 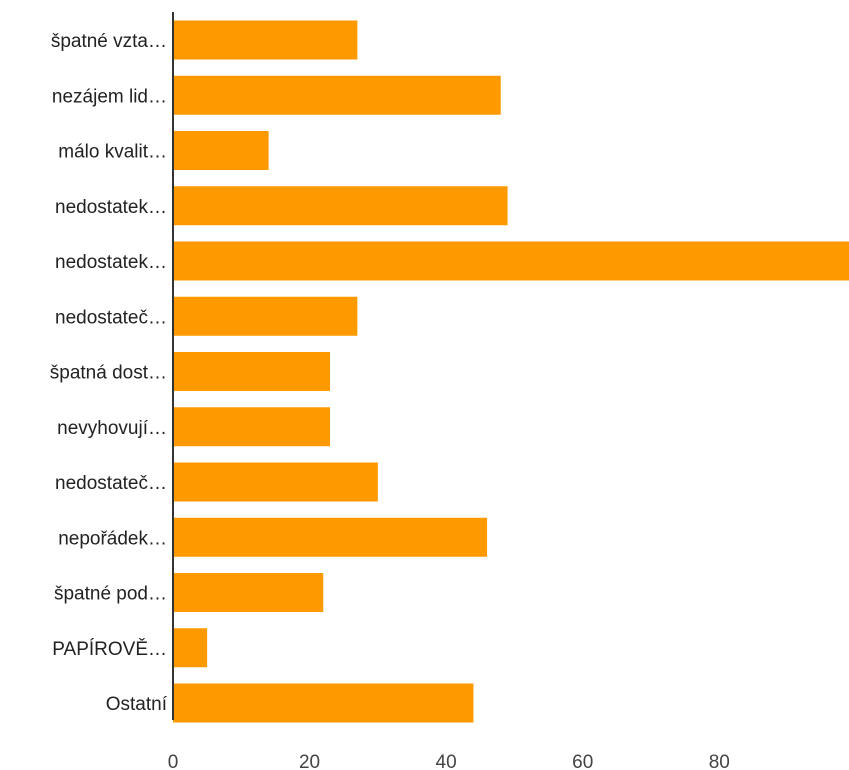 What do you see at coordinates (582, 761) in the screenshot?
I see `x-tick-label: 60` at bounding box center [582, 761].